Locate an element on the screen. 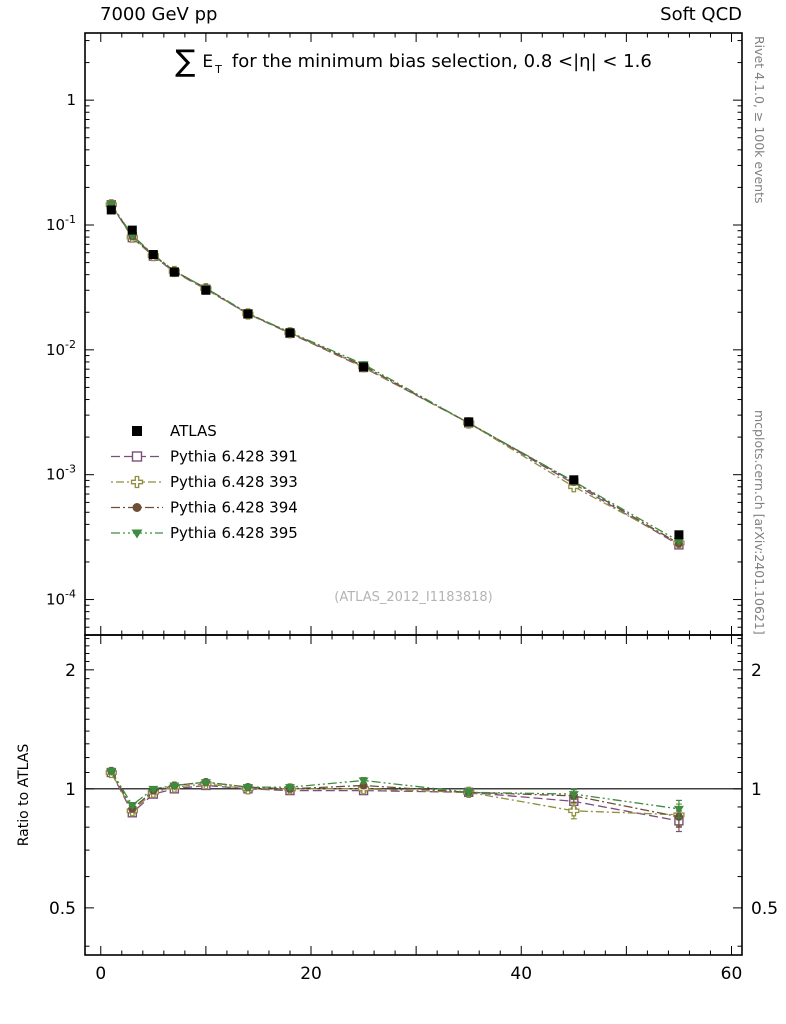 The height and width of the screenshot is (1024, 786). mcplots-reference-label: mcplots.cern.ch [arXiv:2401.10621] is located at coordinates (759, 522).